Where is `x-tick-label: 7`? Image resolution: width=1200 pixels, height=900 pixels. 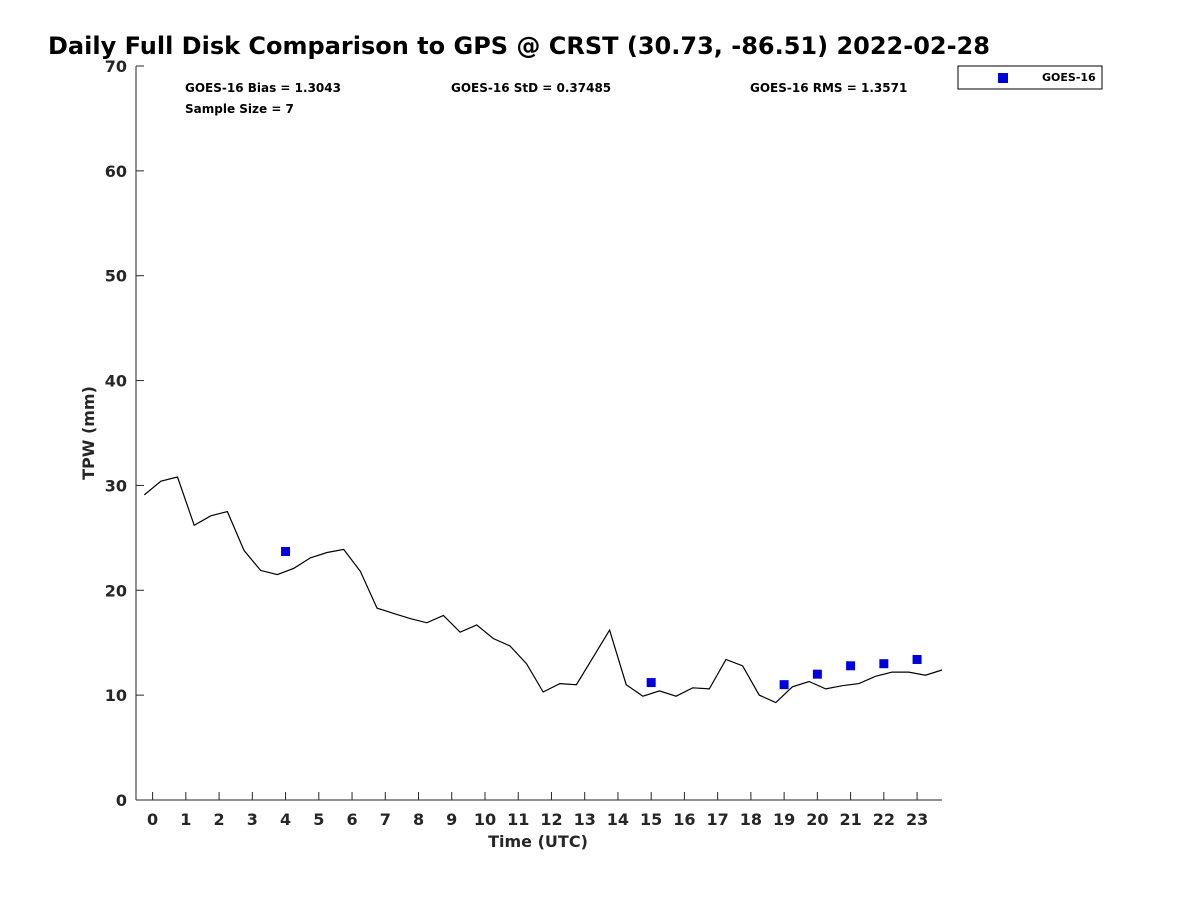
x-tick-label: 7 is located at coordinates (385, 819).